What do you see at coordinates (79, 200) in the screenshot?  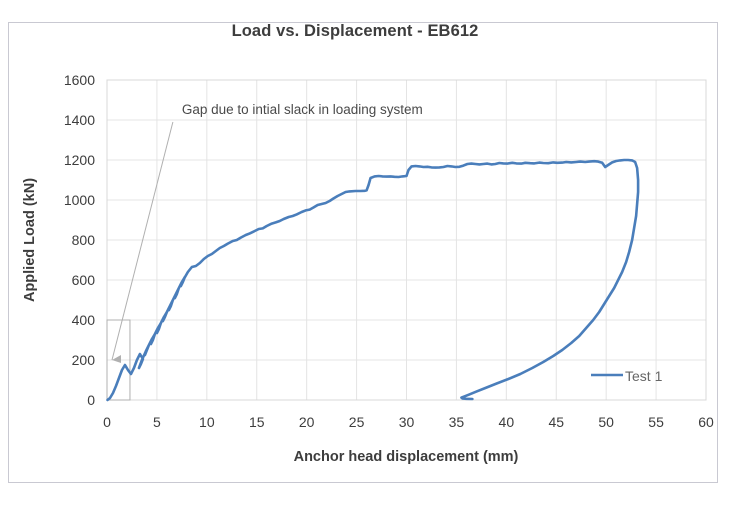 I see `y-tick-label: 1000` at bounding box center [79, 200].